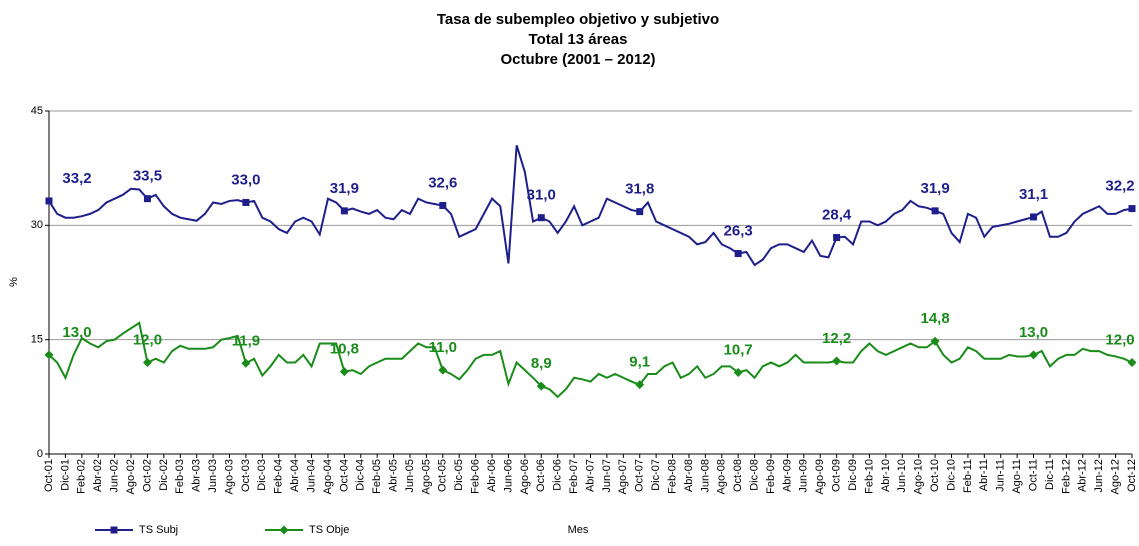 The width and height of the screenshot is (1139, 546). Describe the element at coordinates (147, 475) in the screenshot. I see `x-tick-label: Oct-02` at that location.